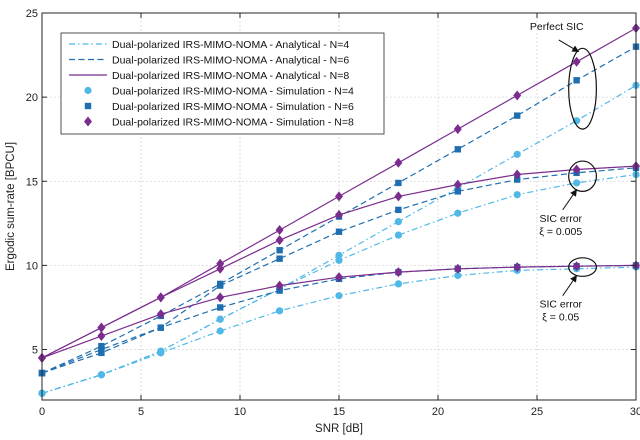 This screenshot has height=440, width=640. I want to click on y-tick-label: 20, so click(32, 98).